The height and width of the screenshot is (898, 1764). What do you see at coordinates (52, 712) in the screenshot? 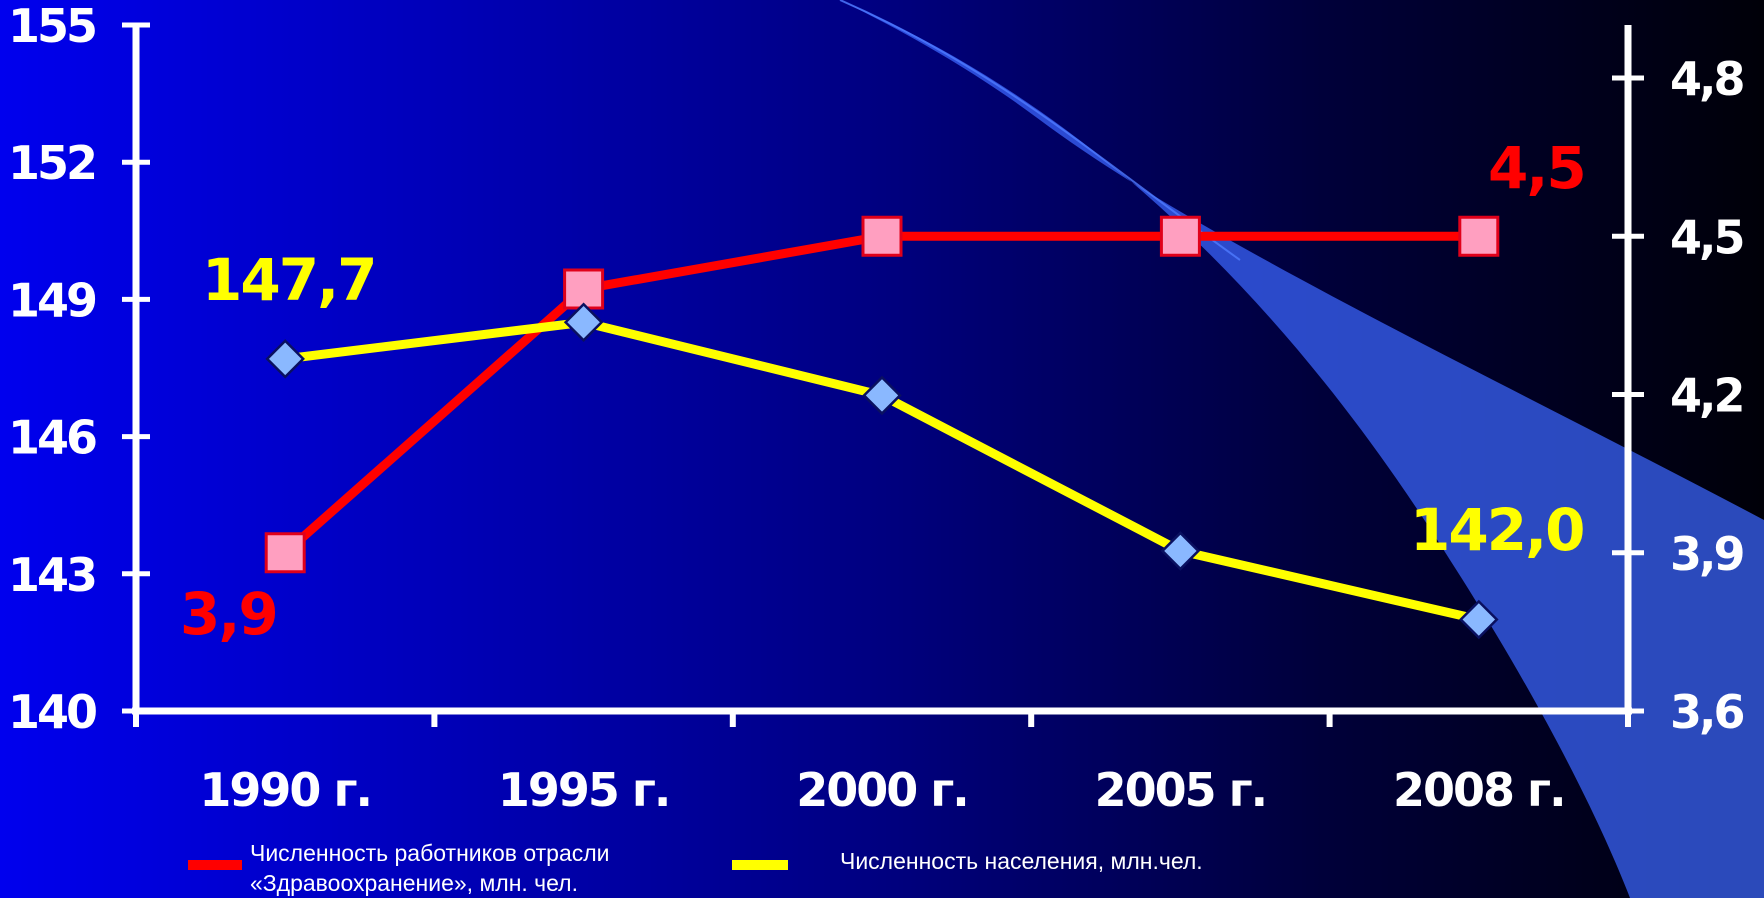
I see `left-axis-tick-label: 140` at bounding box center [52, 712].